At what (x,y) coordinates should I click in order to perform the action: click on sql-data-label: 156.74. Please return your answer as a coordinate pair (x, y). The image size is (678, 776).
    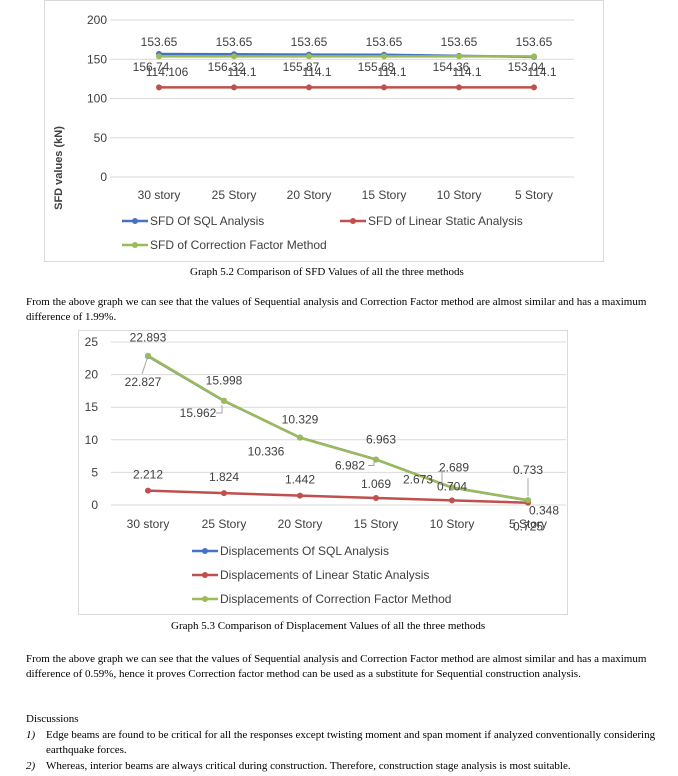
    Looking at the image, I should click on (151, 67).